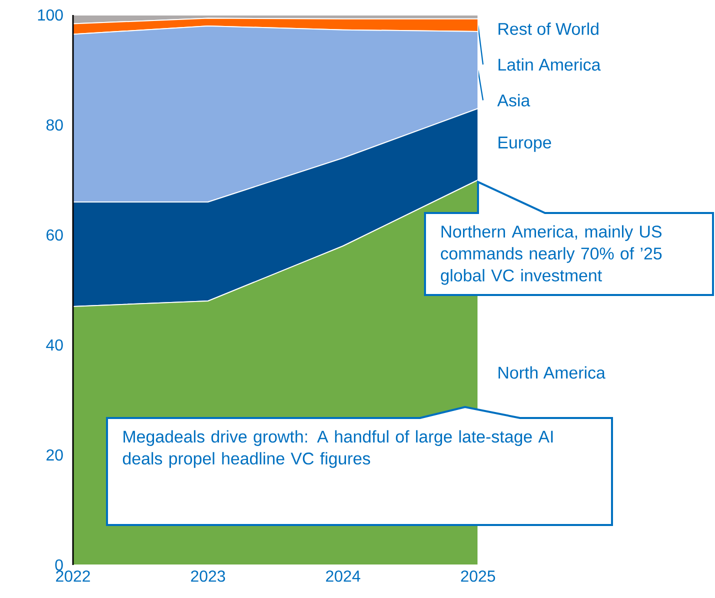  Describe the element at coordinates (337, 449) in the screenshot. I see `annotation: Megadeals drive growth: A handful of large late-stage AI deals propel headline VC figures` at that location.